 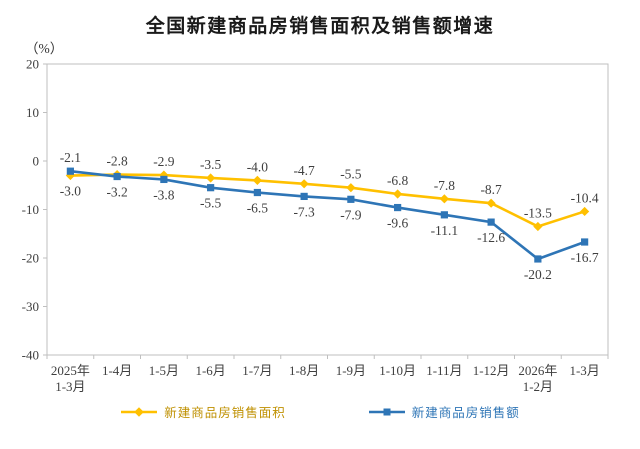 What do you see at coordinates (70, 157) in the screenshot?
I see `data-label: -2.1` at bounding box center [70, 157].